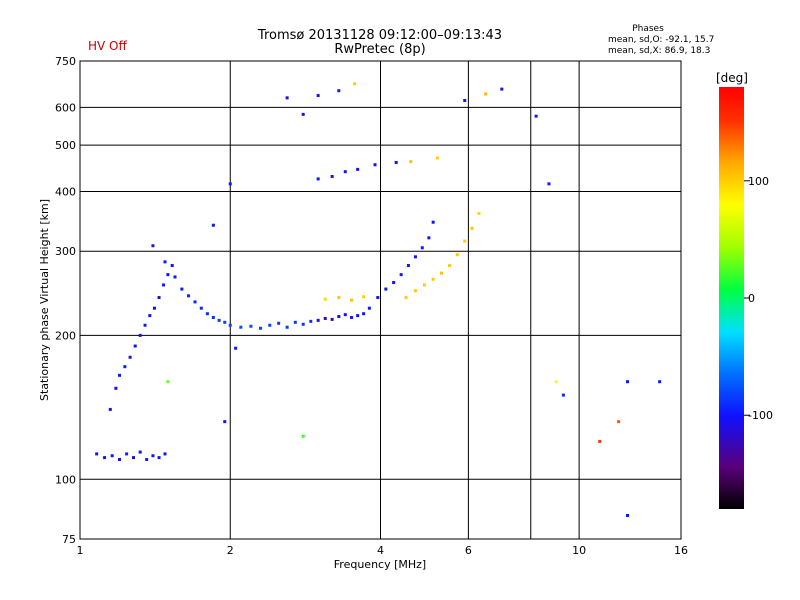 Image resolution: width=800 pixels, height=600 pixels. I want to click on y-tick-label: 400, so click(65, 191).